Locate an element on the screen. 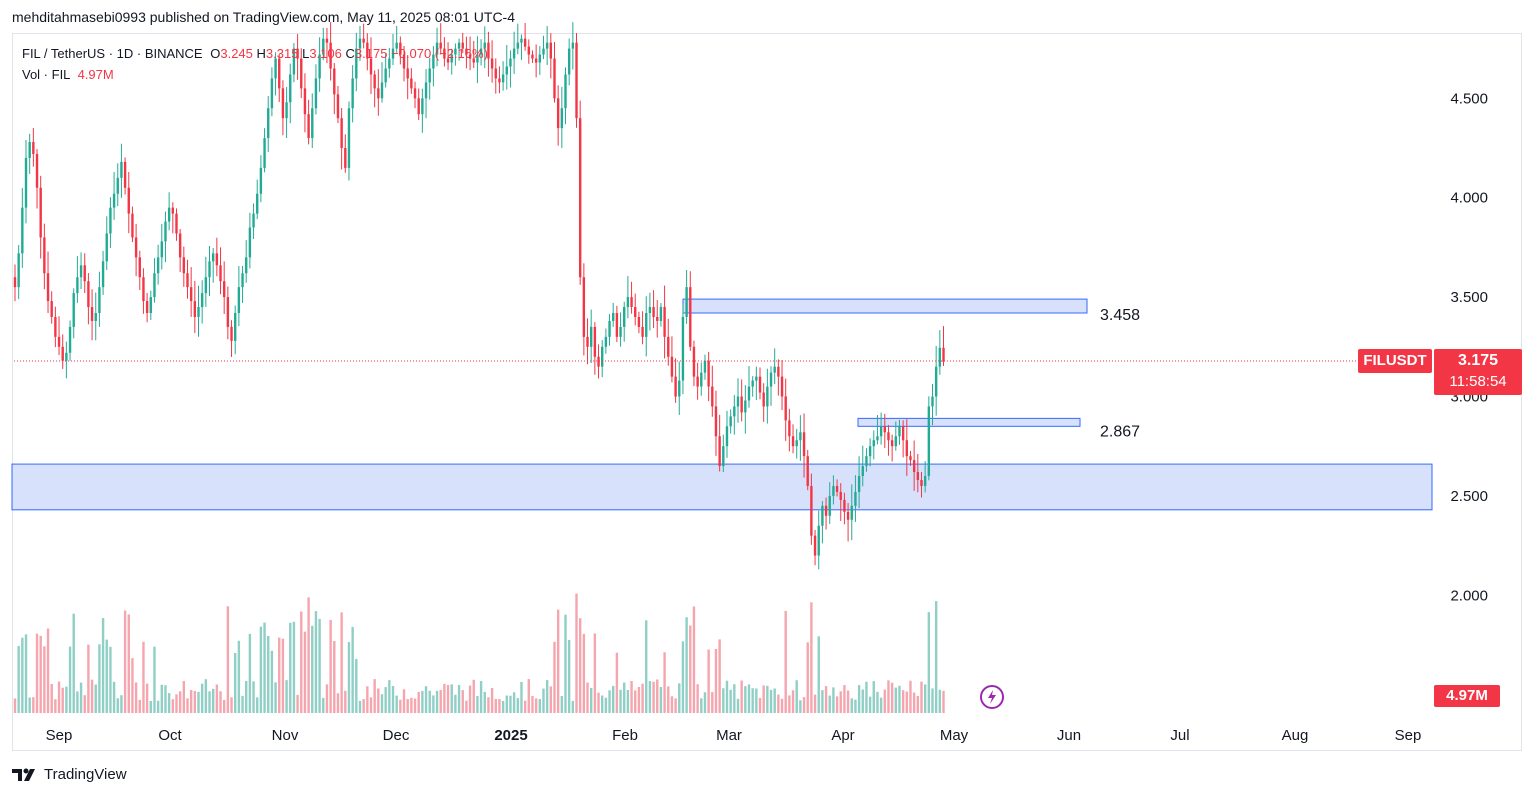  y-tick-4.000: 4.000 is located at coordinates (1469, 198).